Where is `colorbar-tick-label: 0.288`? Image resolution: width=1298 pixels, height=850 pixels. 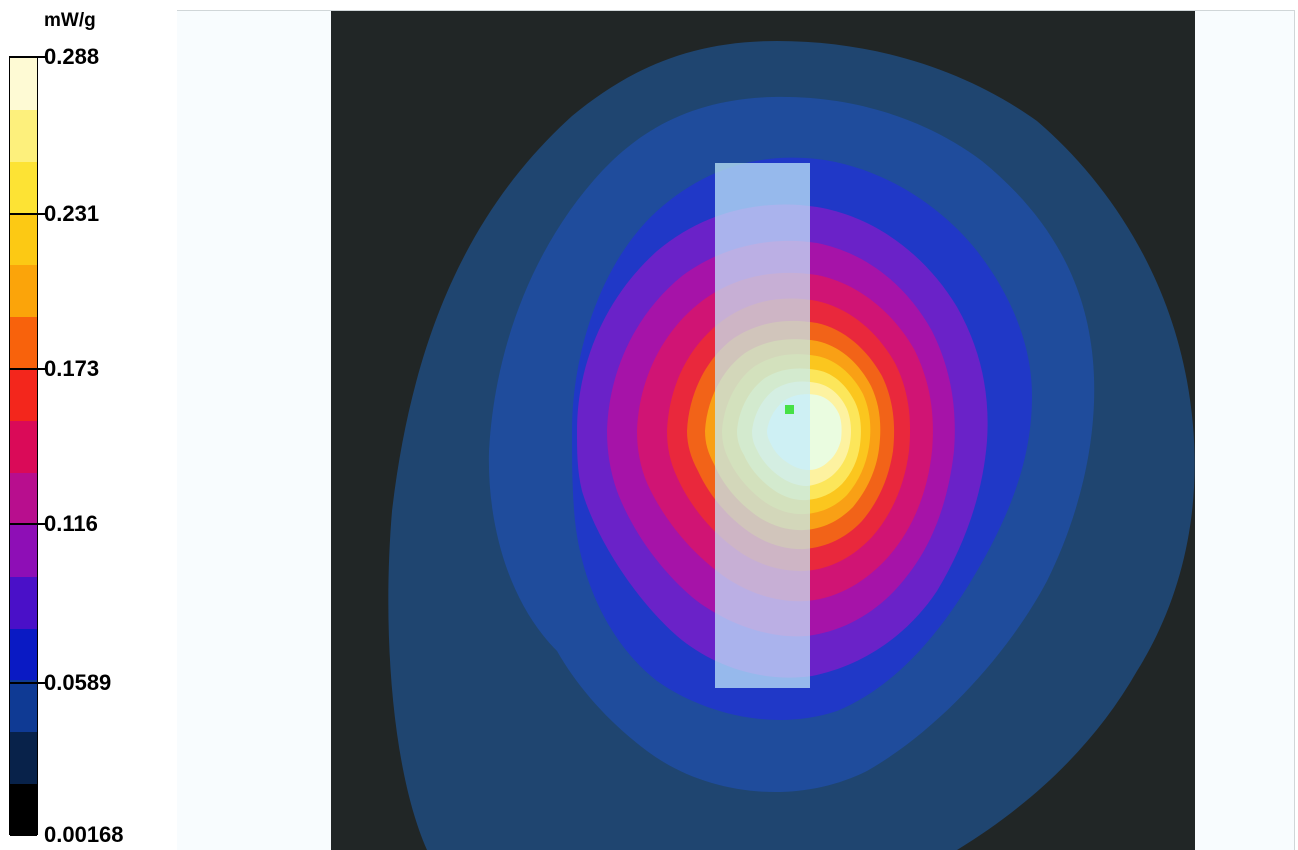
colorbar-tick-label: 0.288 is located at coordinates (72, 56).